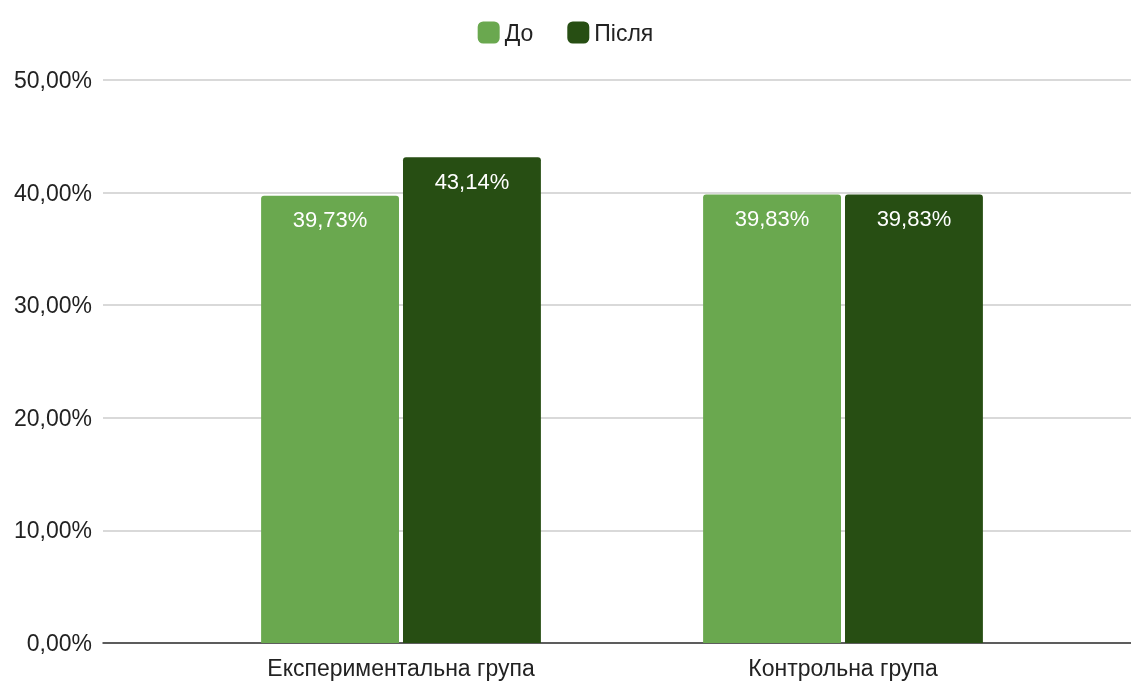  I want to click on legend-label: Після, so click(624, 32).